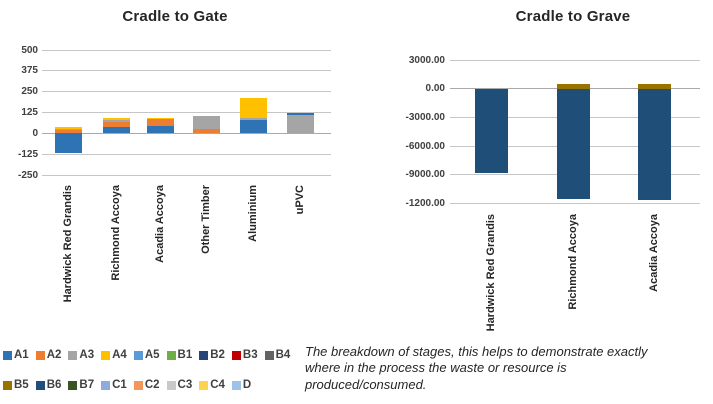 This screenshot has width=713, height=404. I want to click on legend-label: A4, so click(119, 355).